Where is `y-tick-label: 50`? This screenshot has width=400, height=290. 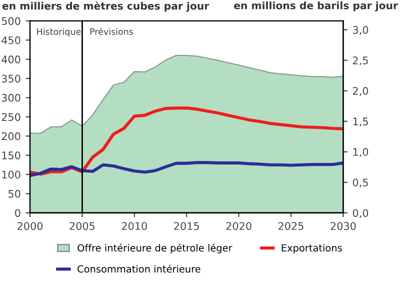
y-tick-label: 50 is located at coordinates (14, 194).